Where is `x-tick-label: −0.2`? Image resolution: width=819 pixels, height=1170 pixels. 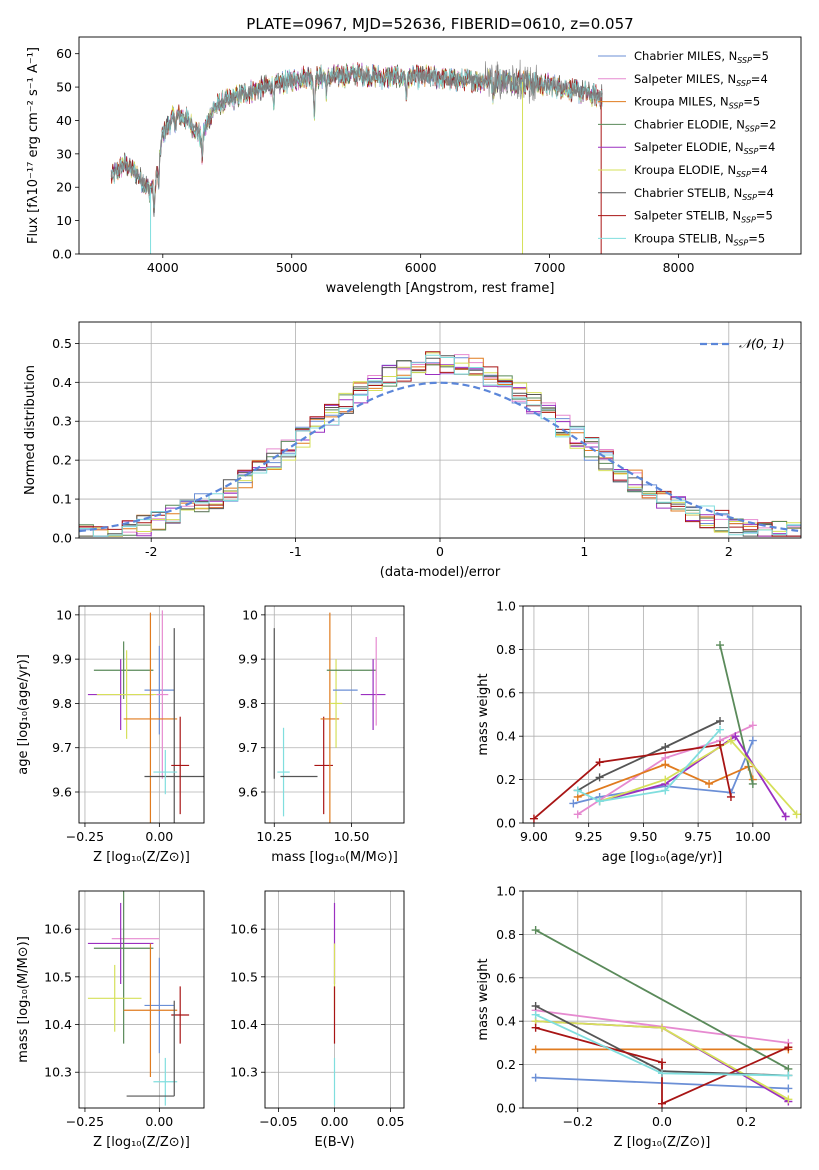 x-tick-label: −0.2 is located at coordinates (578, 1121).